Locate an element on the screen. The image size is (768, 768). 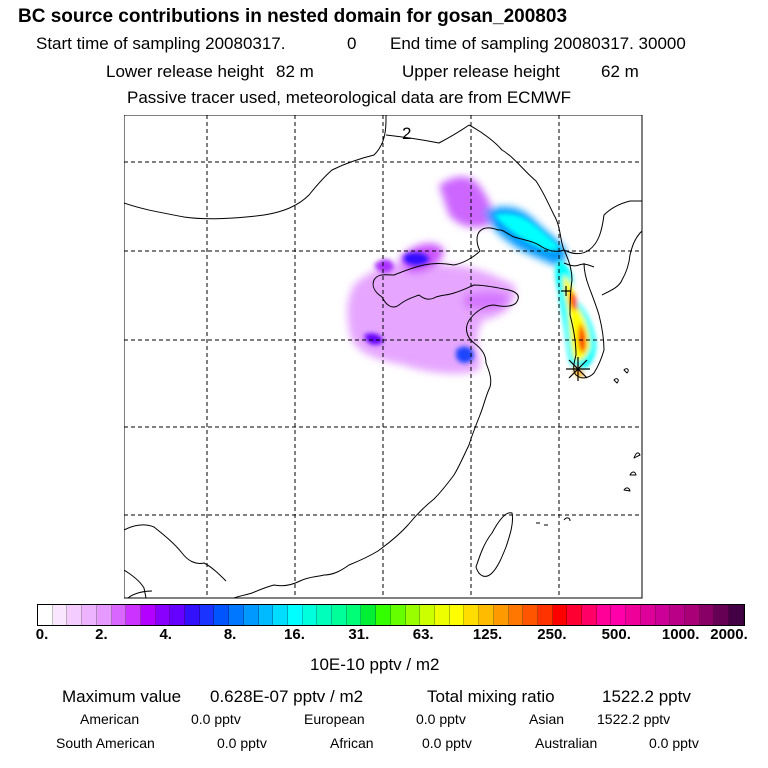
upper-height-value: 62 m is located at coordinates (620, 71).